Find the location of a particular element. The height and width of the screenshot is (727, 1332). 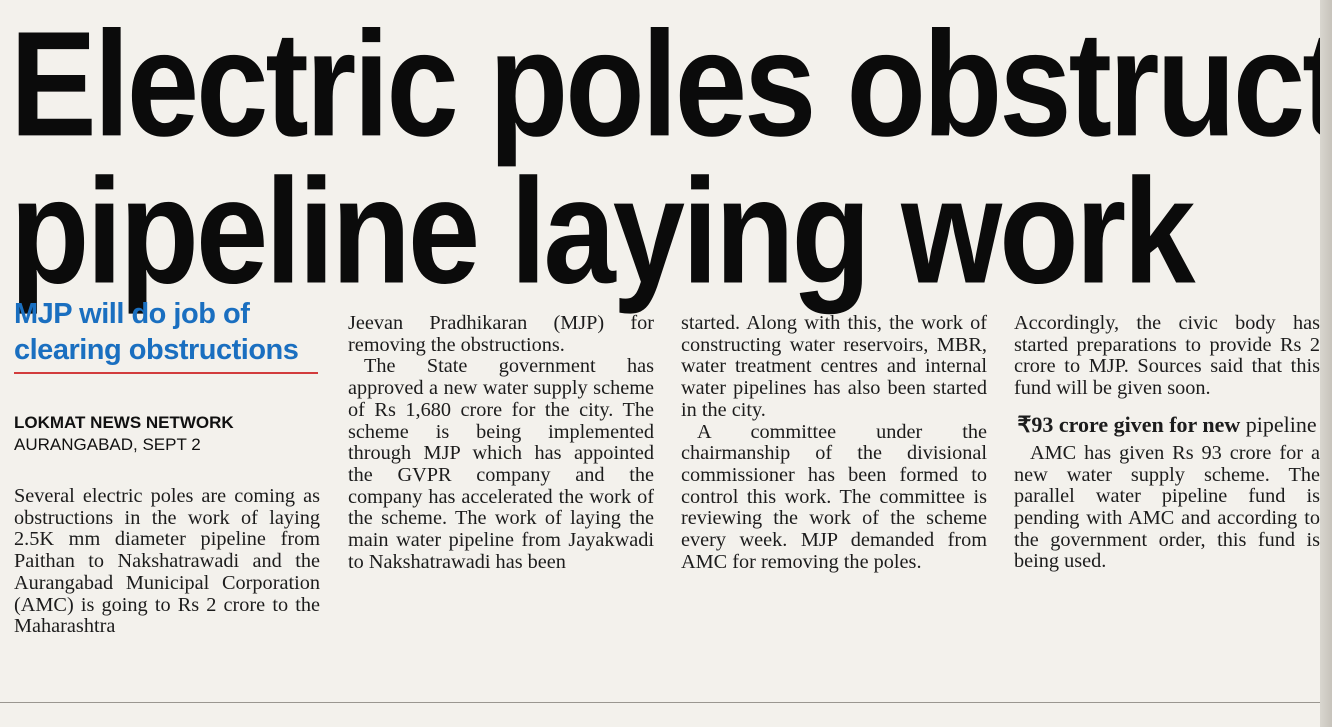

subhead: MJP will do job of clearing obstructions is located at coordinates (156, 332).